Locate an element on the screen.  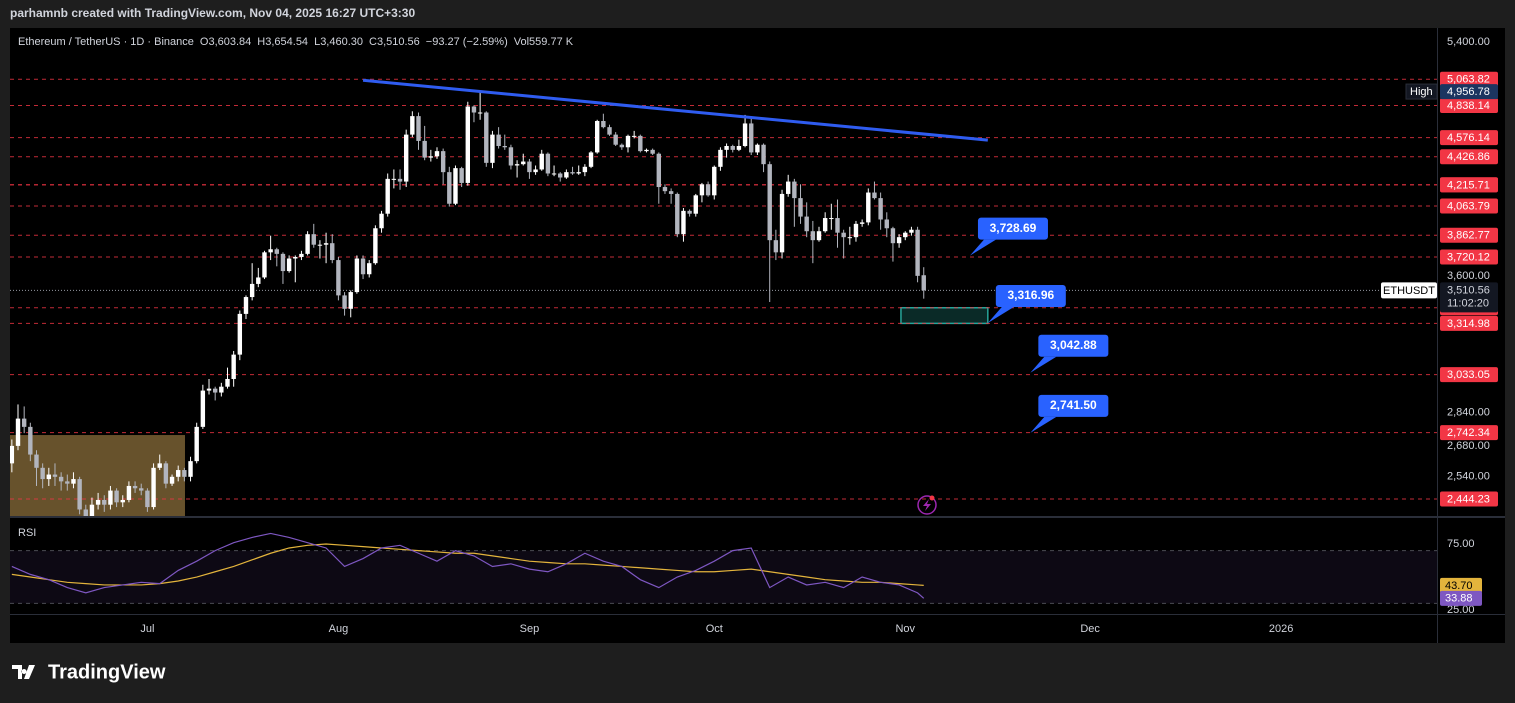
trendline is located at coordinates (675, 110).